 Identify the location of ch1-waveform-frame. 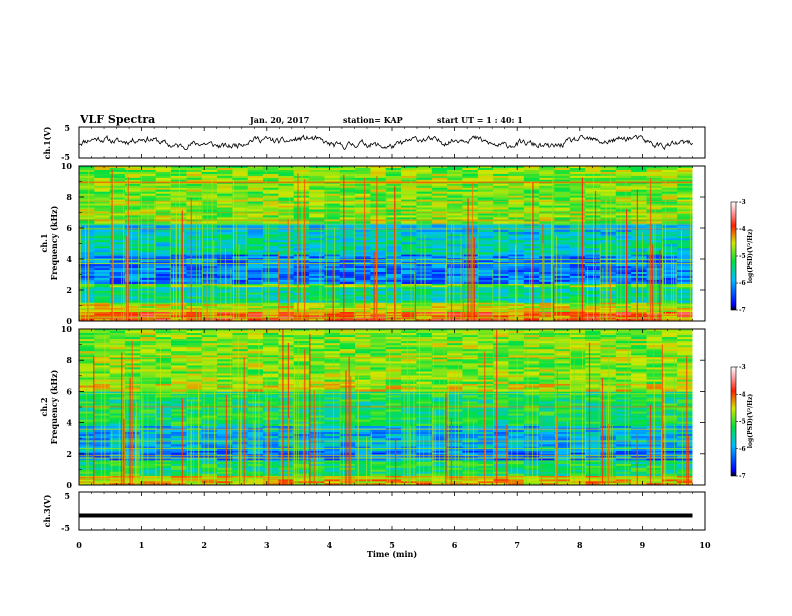
(392, 142).